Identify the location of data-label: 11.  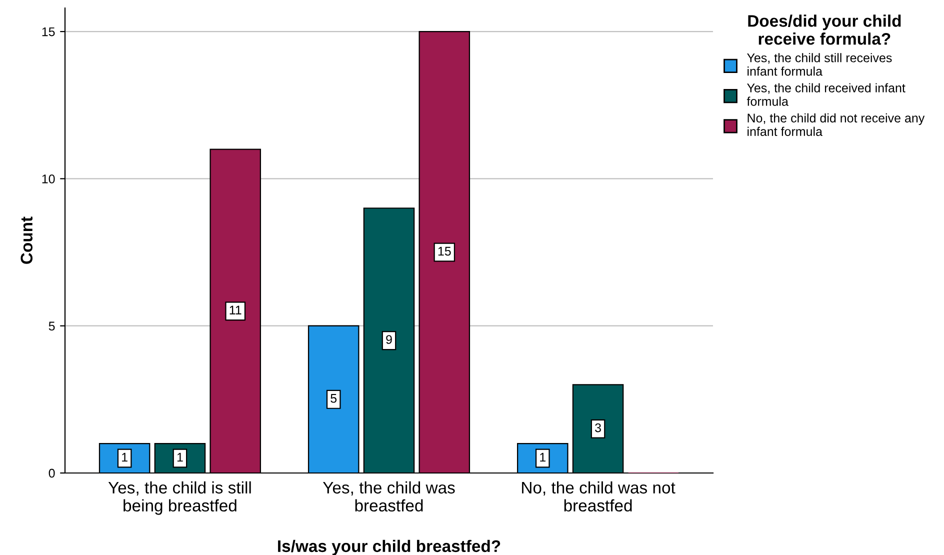
(236, 310).